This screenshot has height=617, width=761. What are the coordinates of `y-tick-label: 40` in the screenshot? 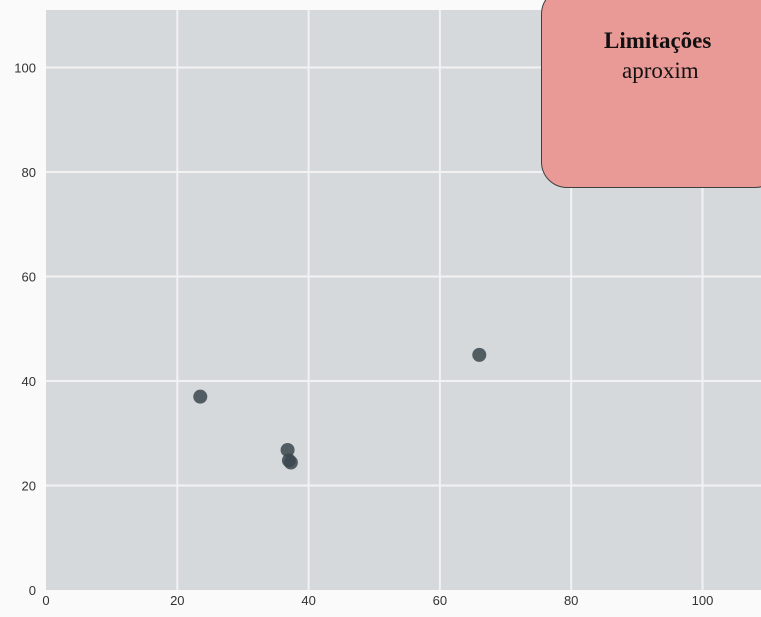 It's located at (29, 381).